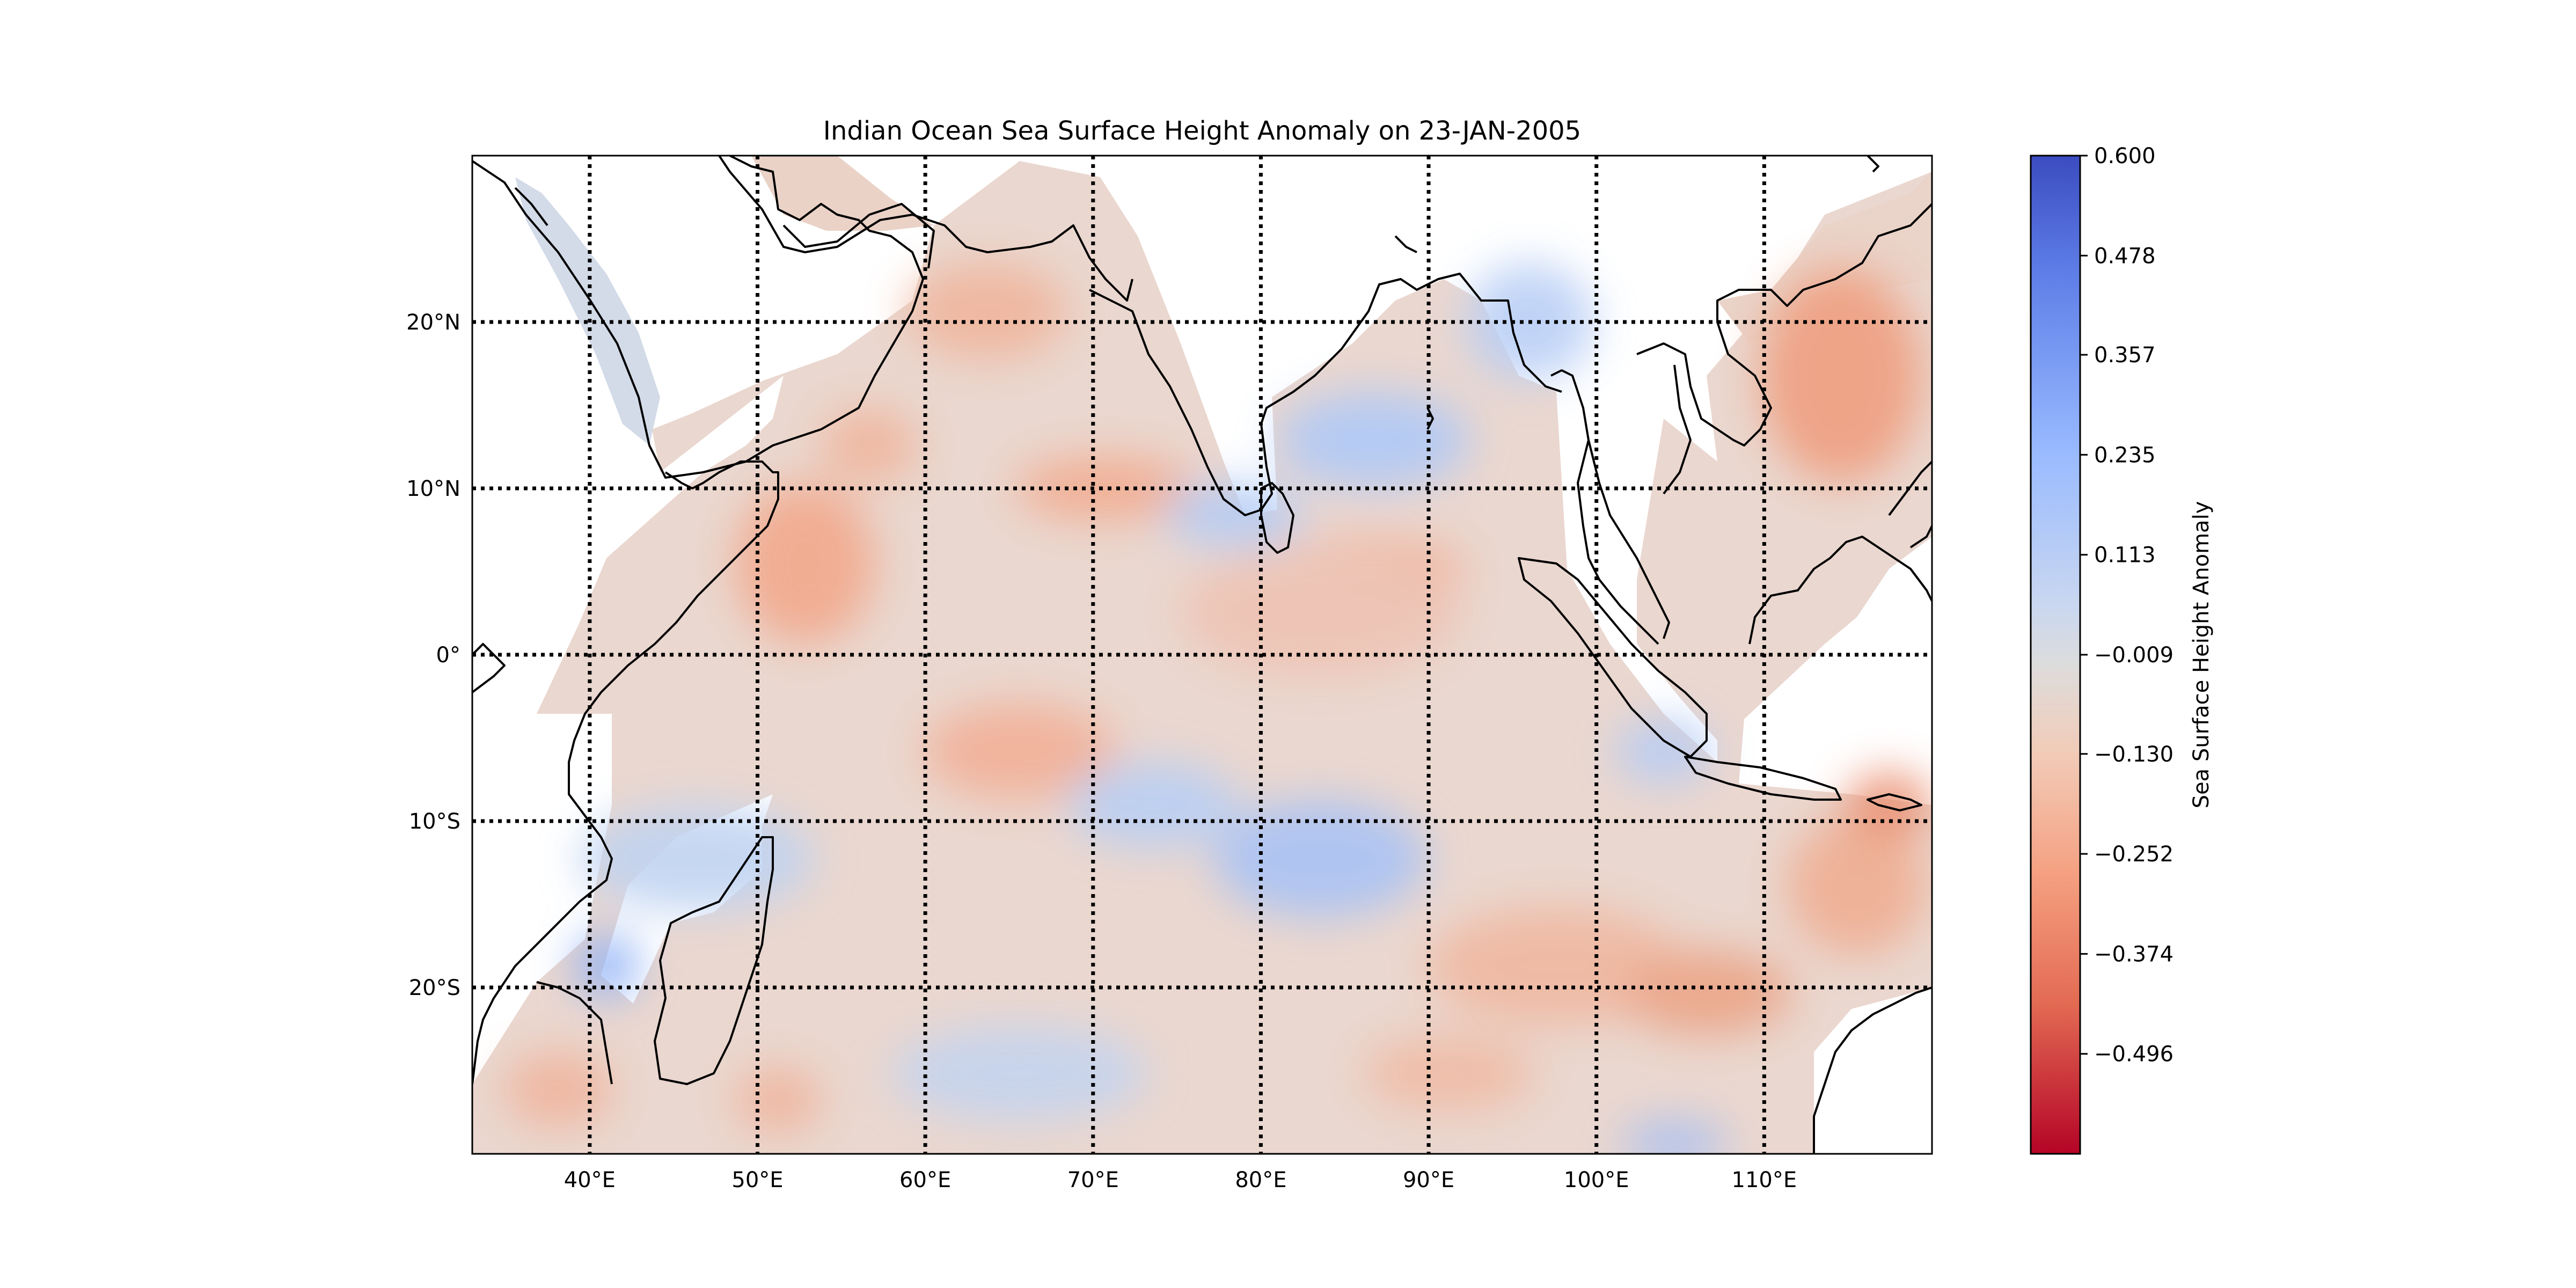 This screenshot has width=2576, height=1288. I want to click on latitude-tick-labels: 20°N 10°N 0° 10°S 20°S, so click(433, 655).